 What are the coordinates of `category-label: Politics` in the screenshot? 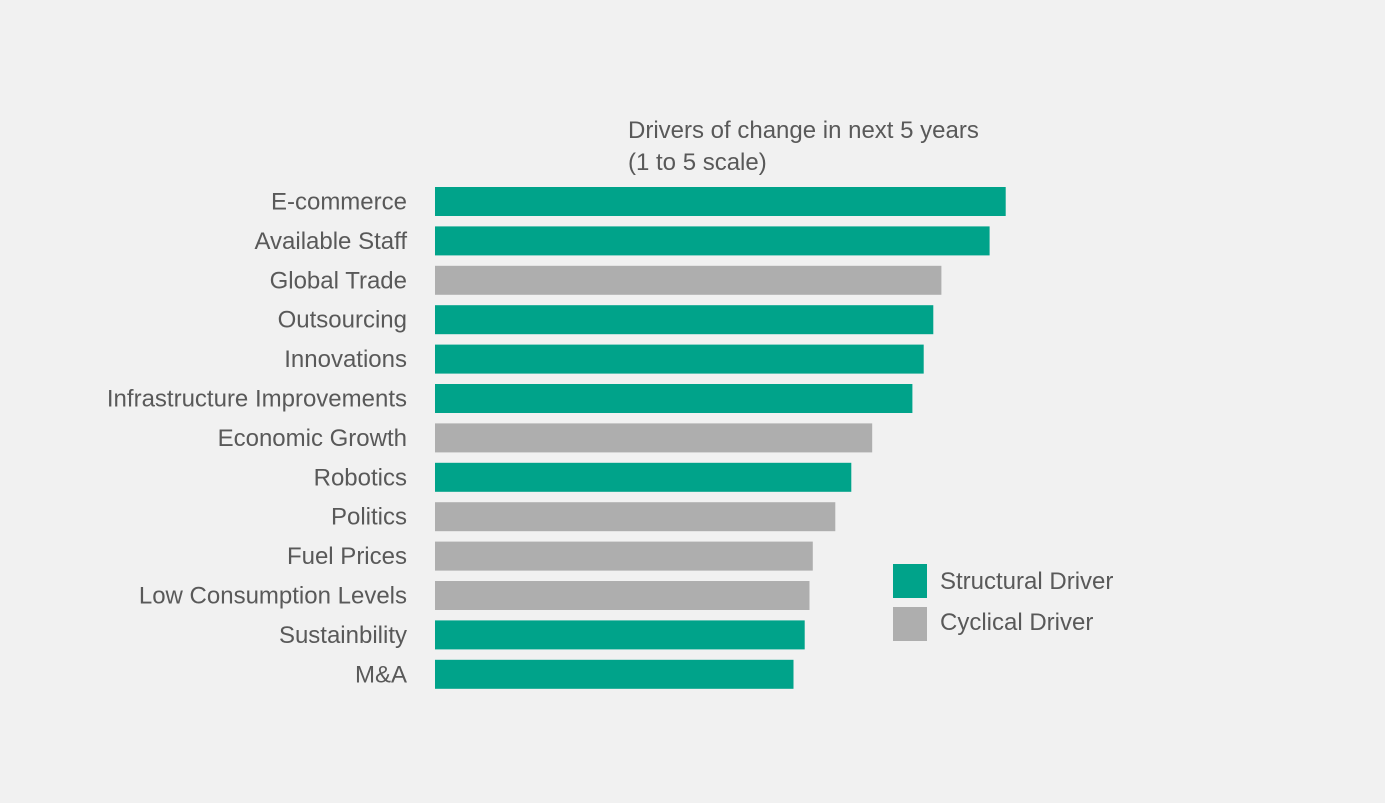 It's located at (369, 517).